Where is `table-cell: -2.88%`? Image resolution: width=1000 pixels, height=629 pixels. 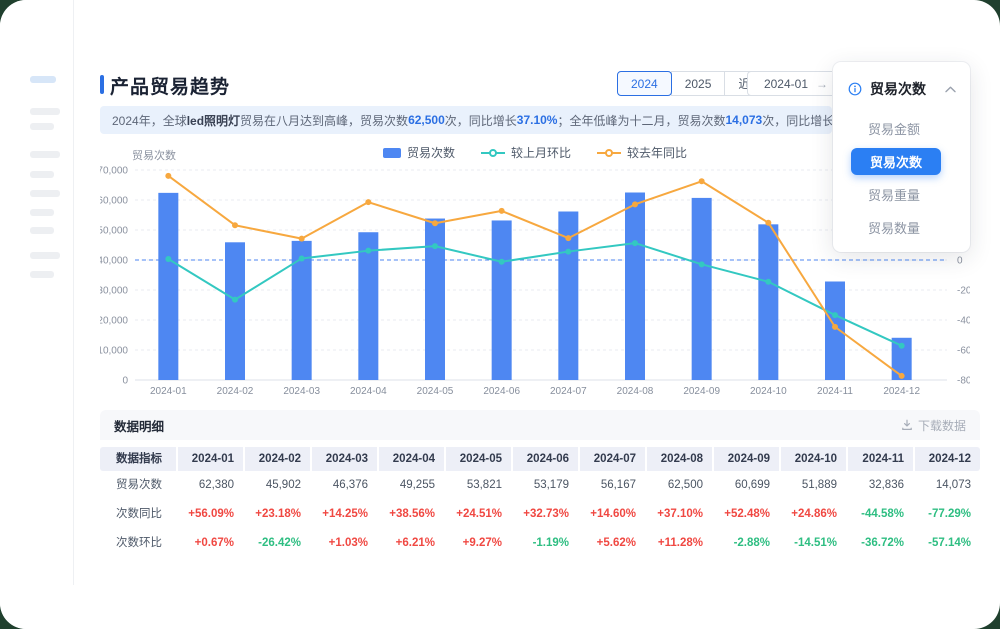 table-cell: -2.88% is located at coordinates (751, 543).